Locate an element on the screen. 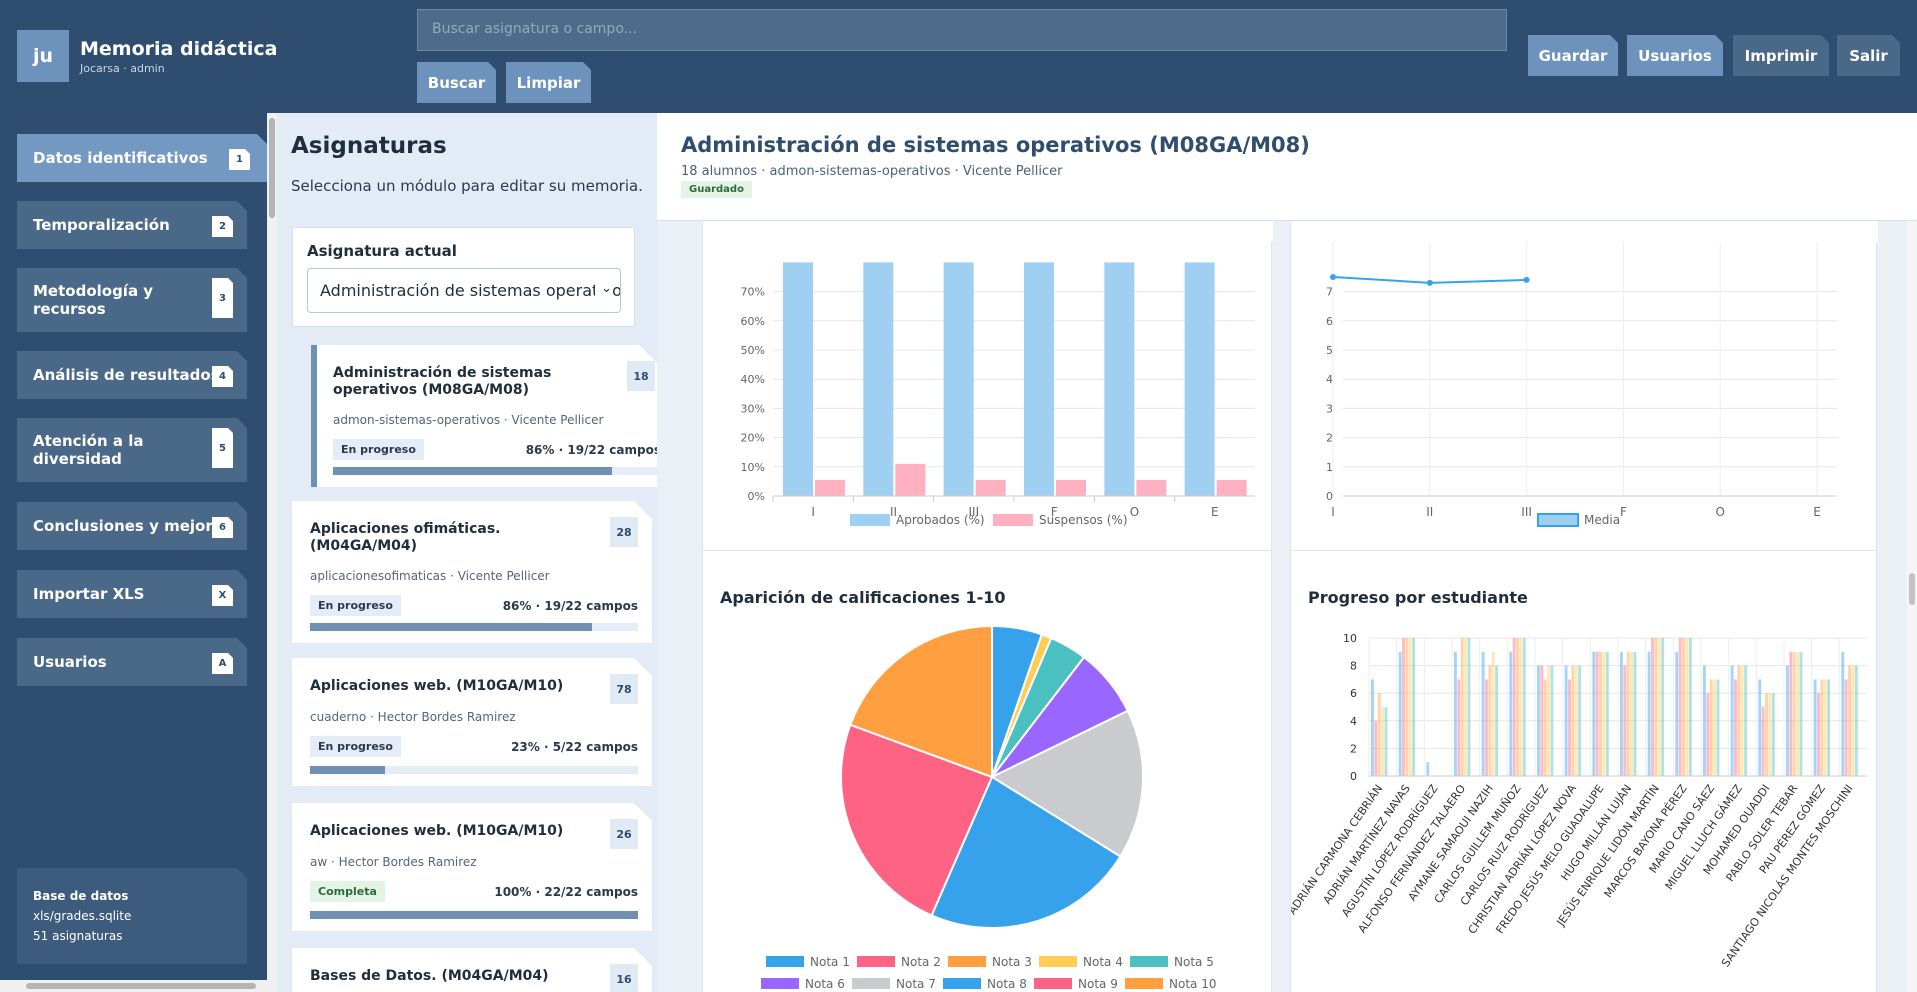  card-progress-text: 100% · 22/22 campos is located at coordinates (566, 892).